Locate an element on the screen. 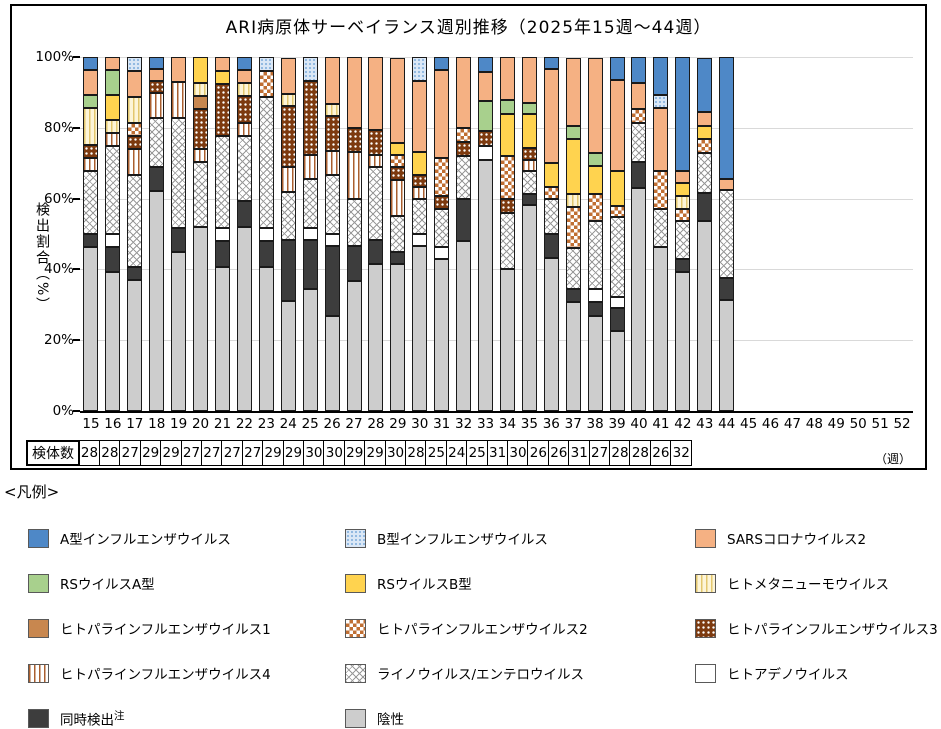  legend-swatch-negative is located at coordinates (355, 718).